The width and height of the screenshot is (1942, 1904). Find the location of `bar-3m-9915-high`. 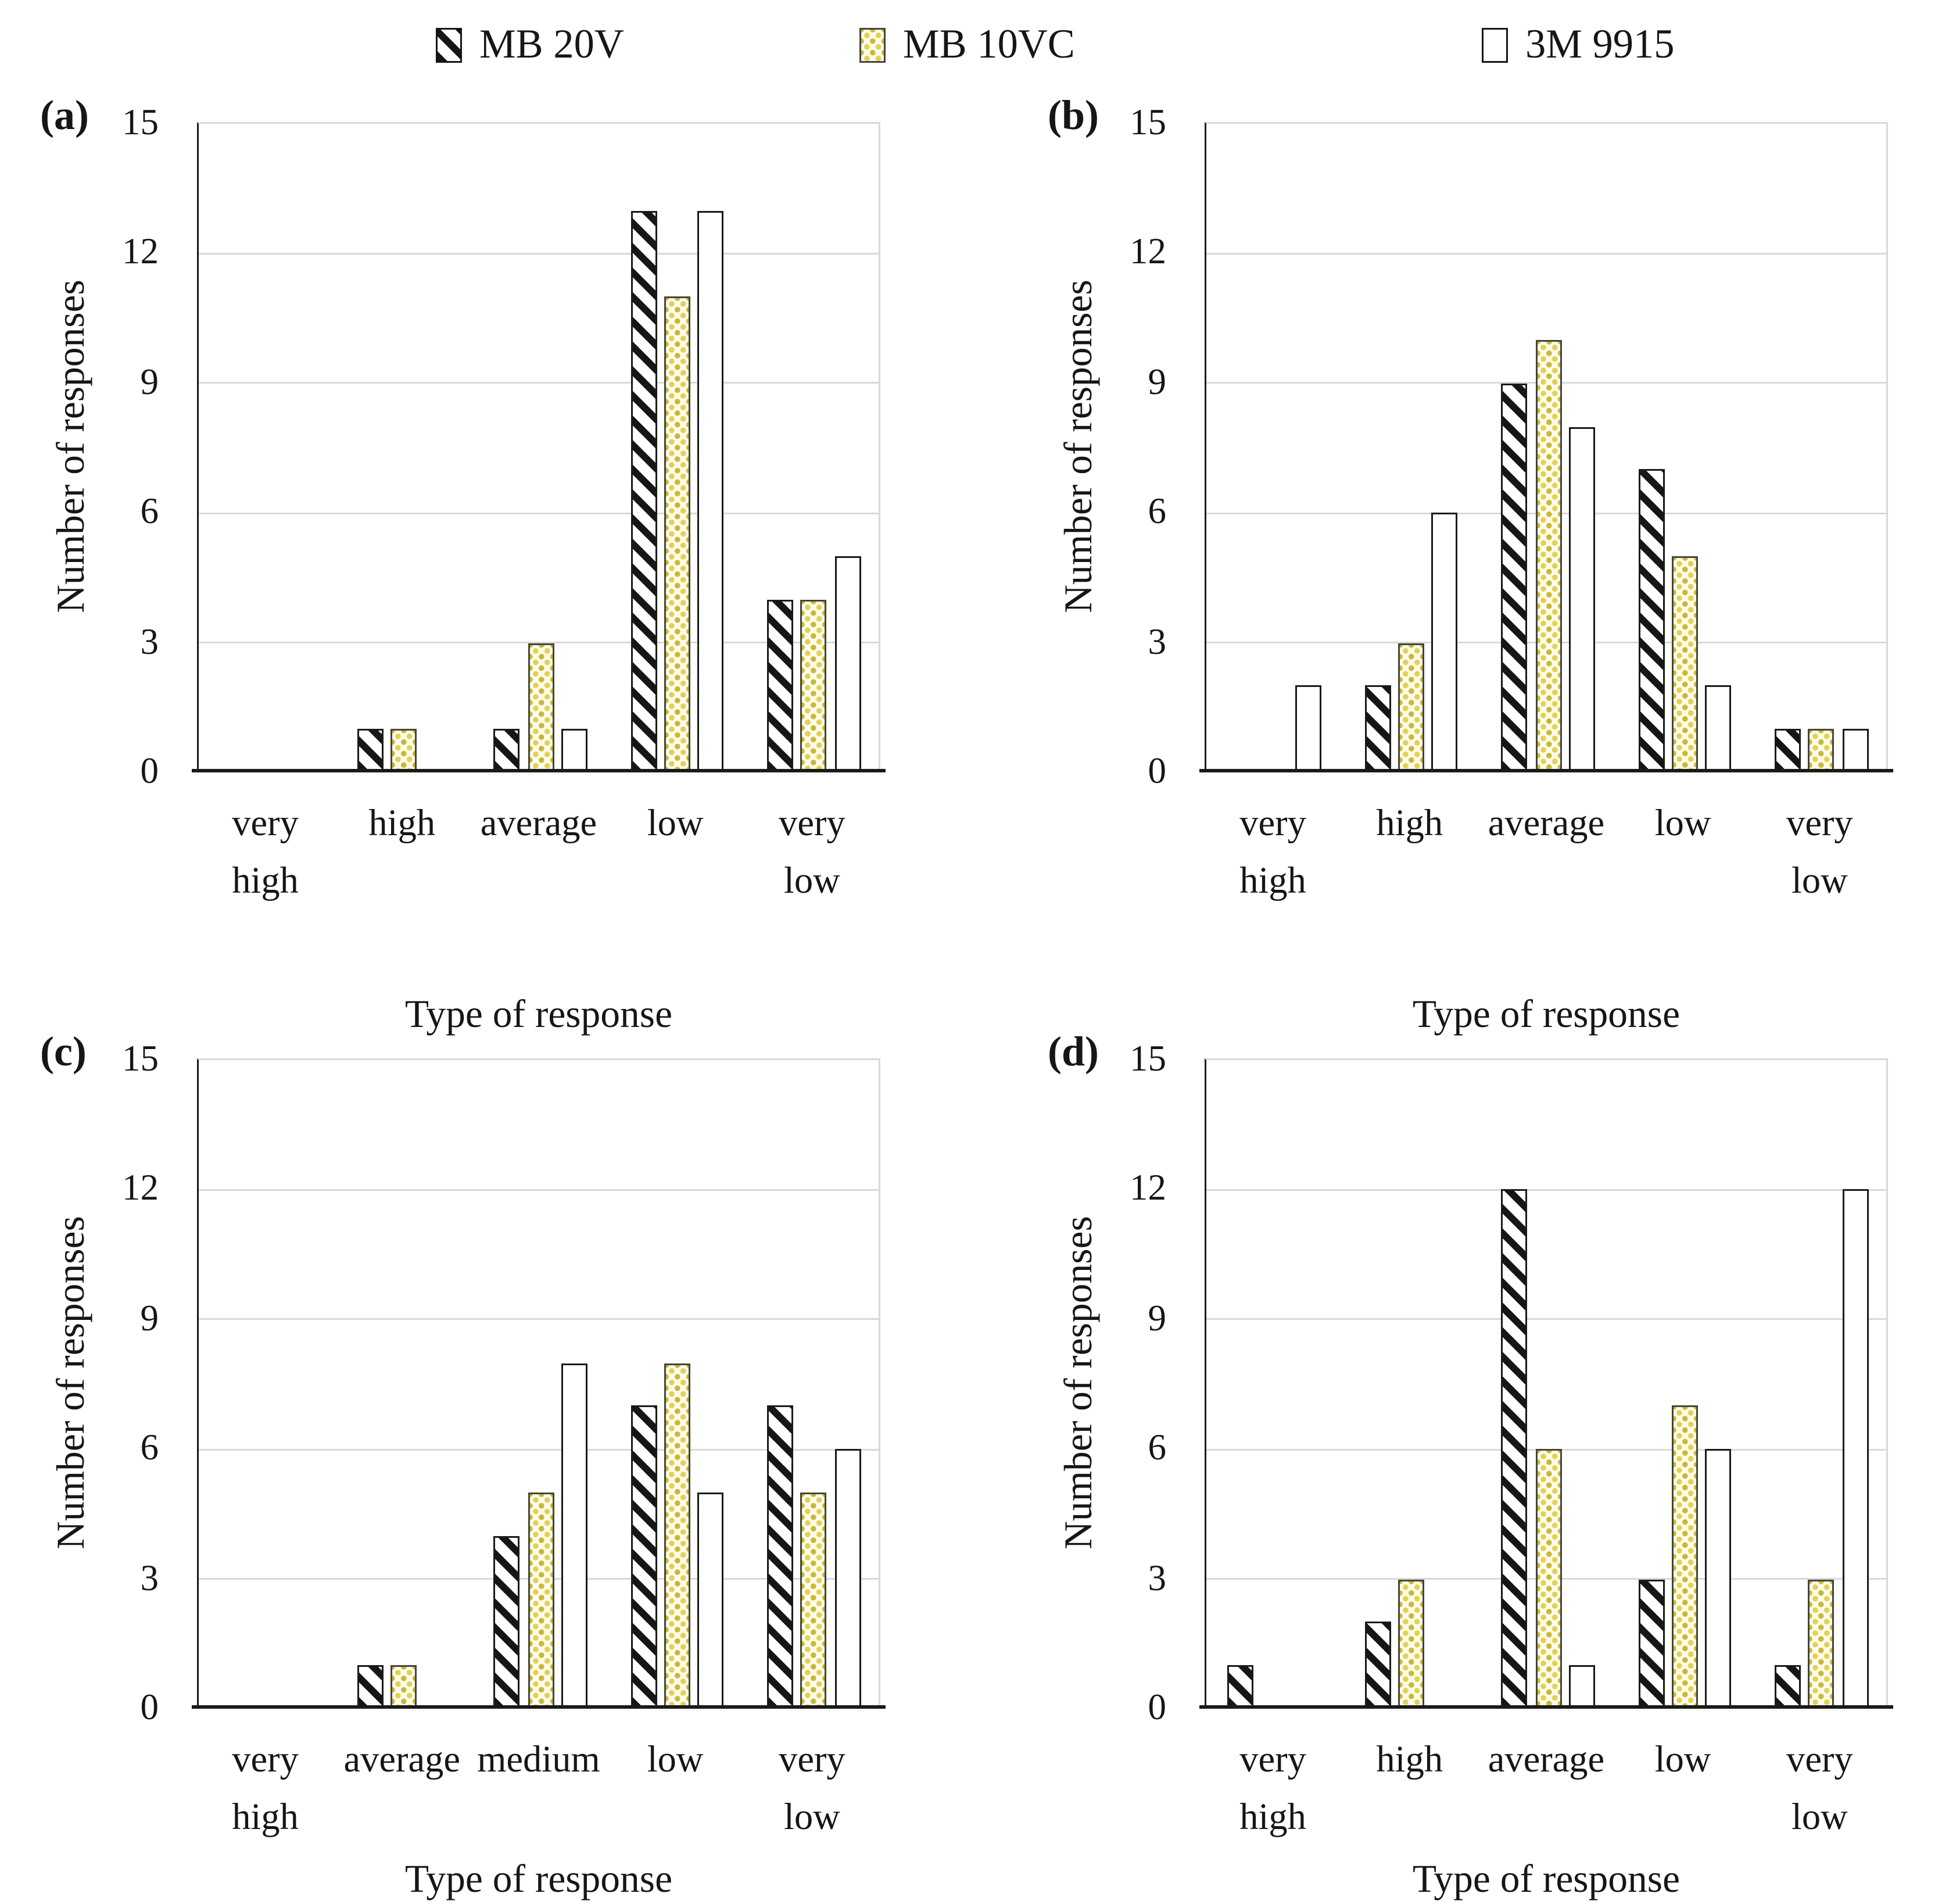

bar-3m-9915-high is located at coordinates (1445, 643).